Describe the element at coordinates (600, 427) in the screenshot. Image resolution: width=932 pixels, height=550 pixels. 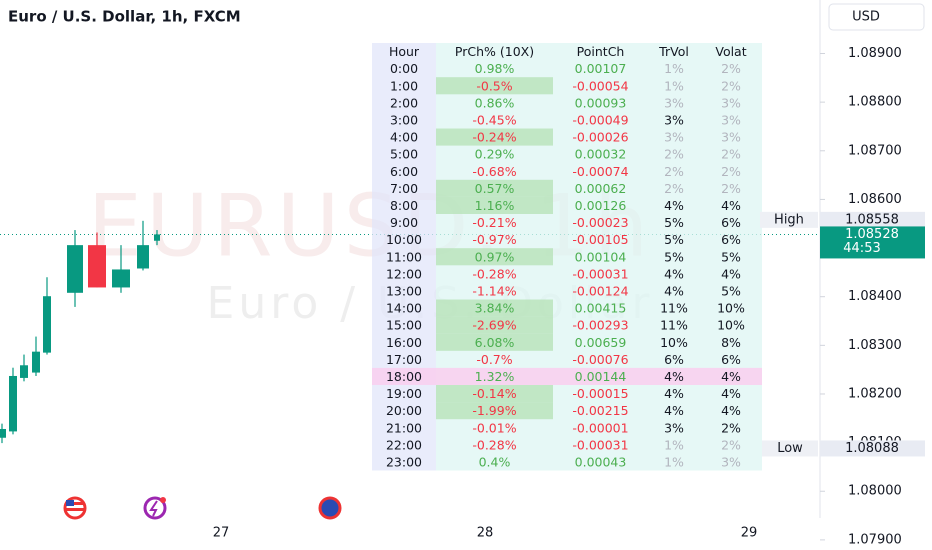
I see `table-cell: -0.00001` at that location.